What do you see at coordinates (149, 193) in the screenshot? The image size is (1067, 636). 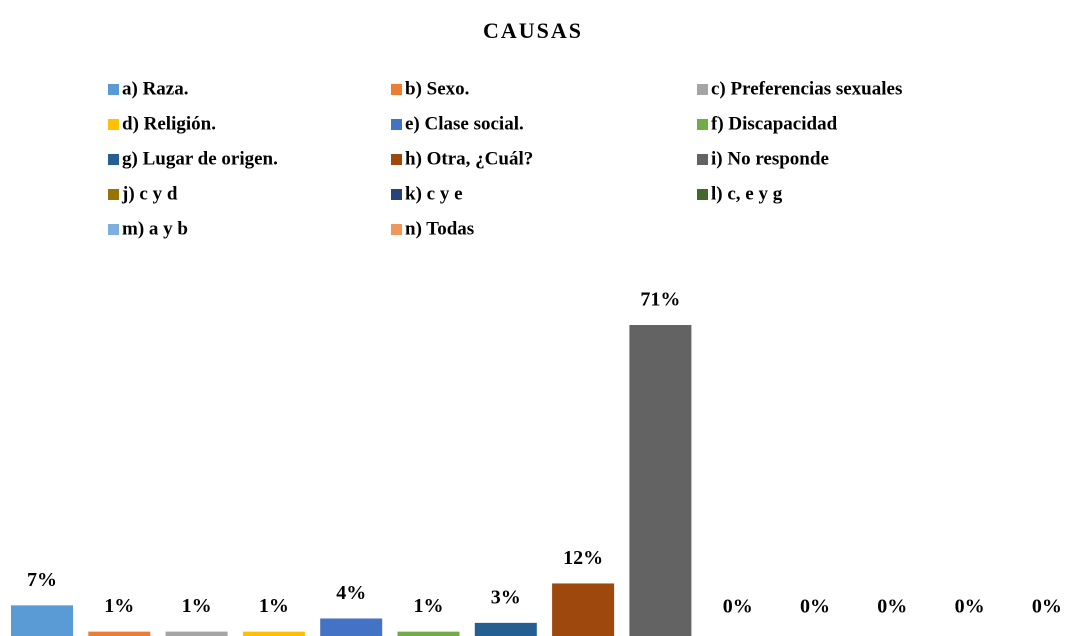 I see `legend-label: j) c y d` at bounding box center [149, 193].